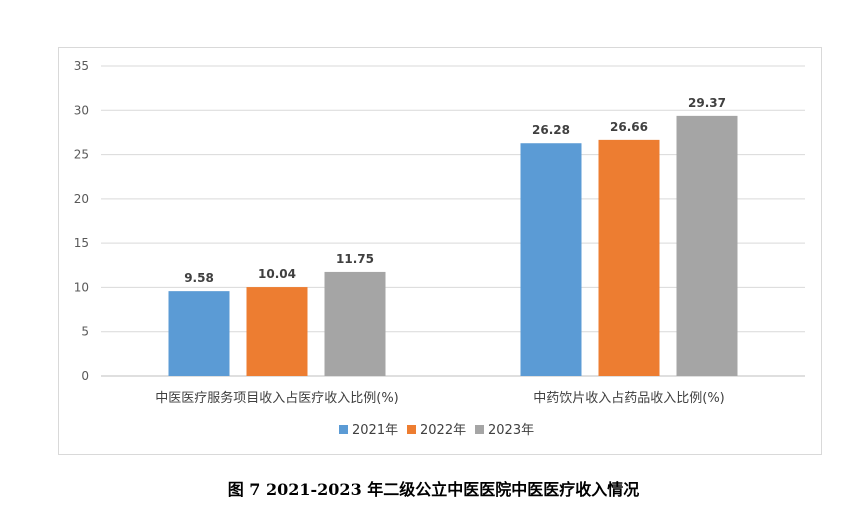  What do you see at coordinates (511, 430) in the screenshot?
I see `legend-label: 2023年` at bounding box center [511, 430].